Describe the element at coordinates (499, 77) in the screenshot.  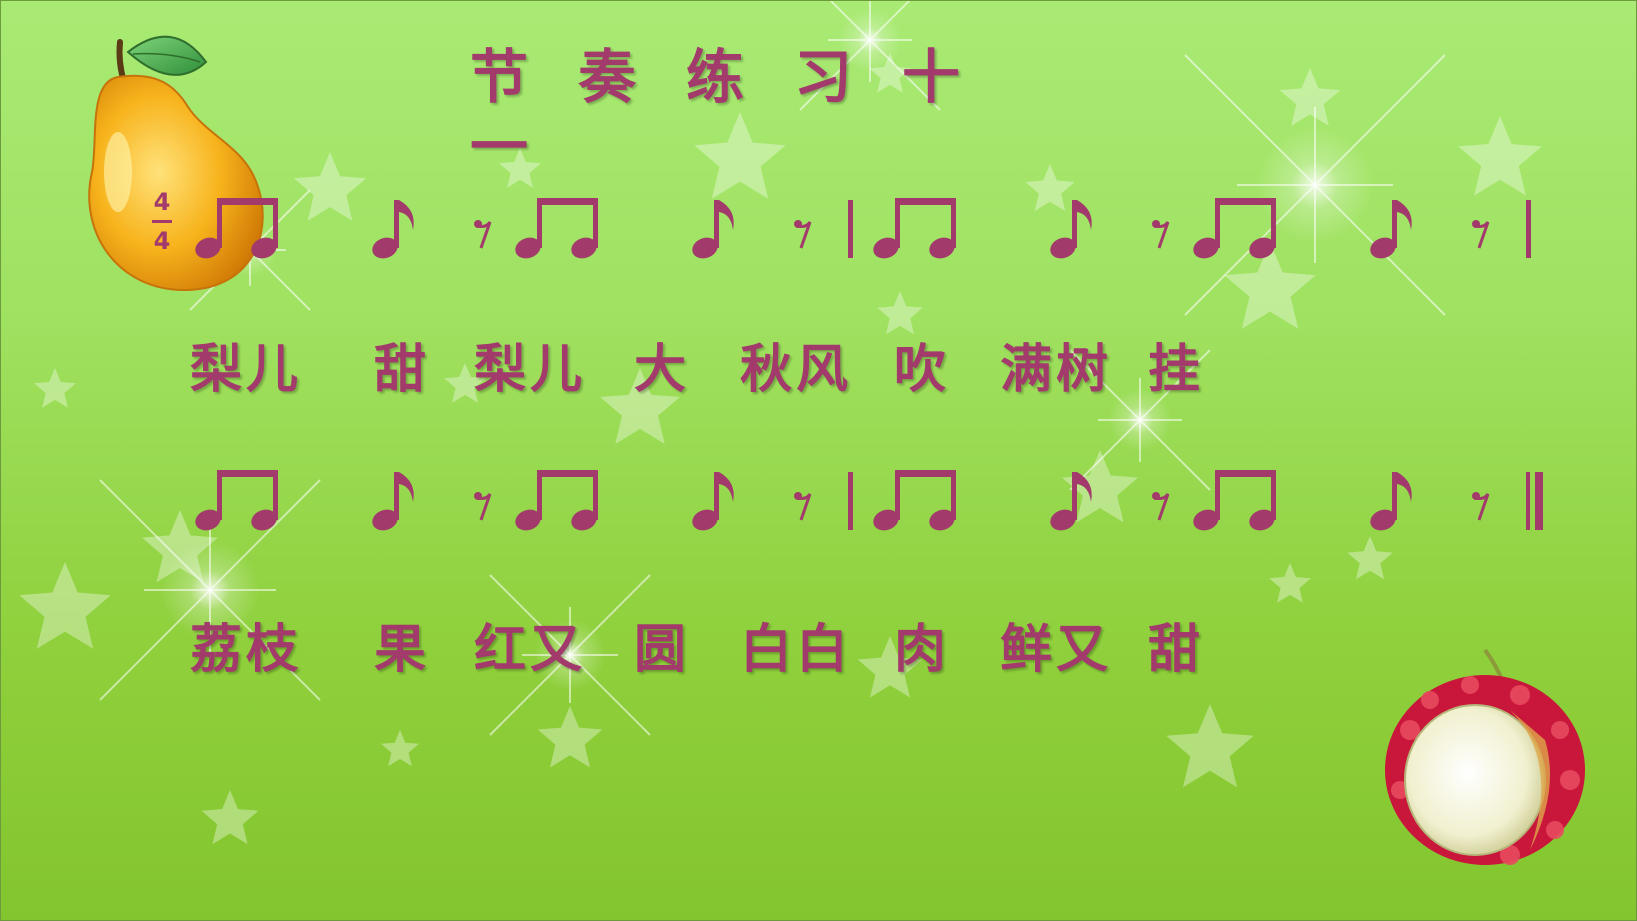
I see `title-char: 节` at that location.